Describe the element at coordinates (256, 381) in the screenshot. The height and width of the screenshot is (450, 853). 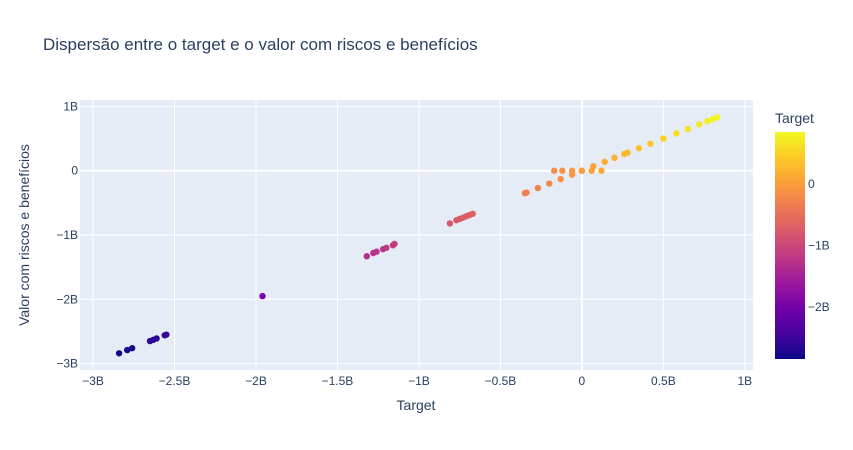
I see `x-tick-label: −2B` at that location.